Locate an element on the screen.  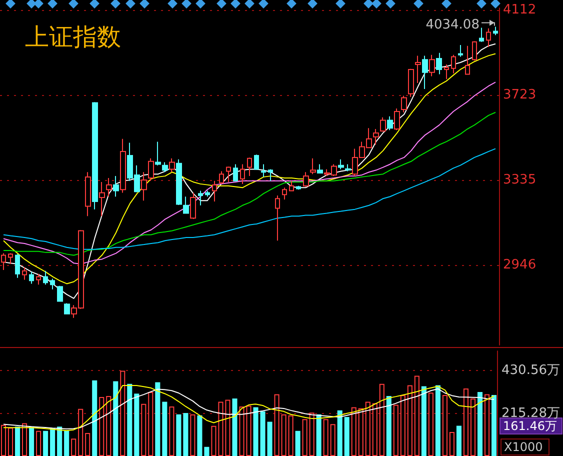
text: 上证指数 is located at coordinates (73, 37).